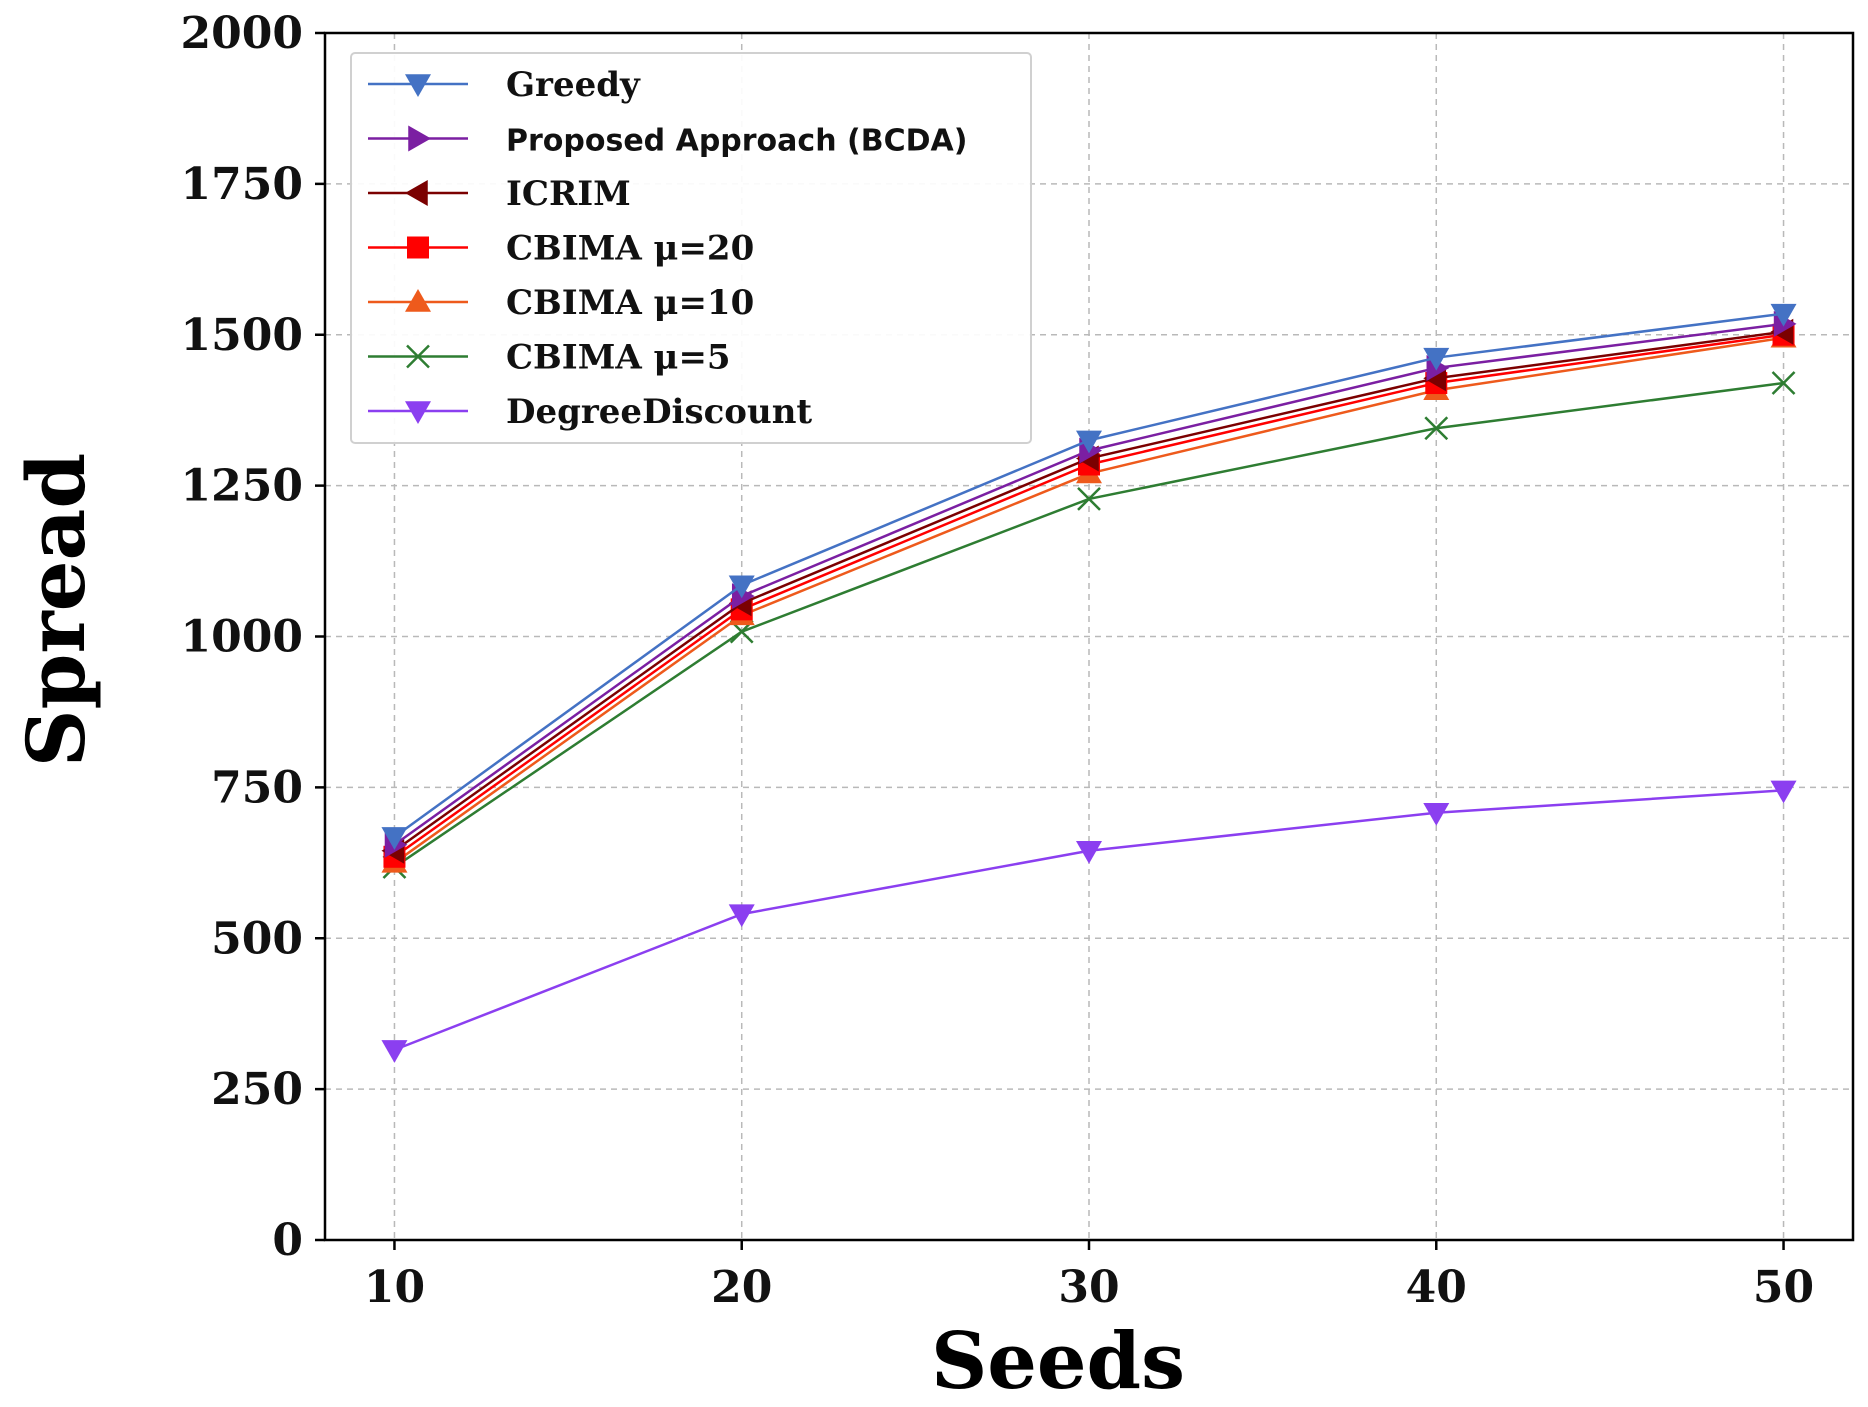  What do you see at coordinates (394, 1287) in the screenshot?
I see `x-tick-label: 10` at bounding box center [394, 1287].